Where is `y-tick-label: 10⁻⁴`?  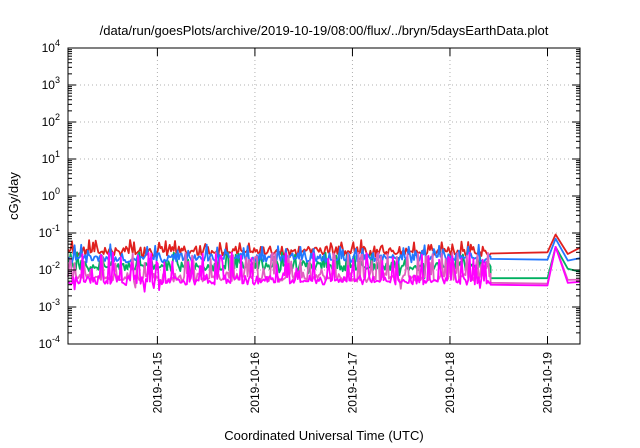 y-tick-label: 10⁻⁴ is located at coordinates (49, 342).